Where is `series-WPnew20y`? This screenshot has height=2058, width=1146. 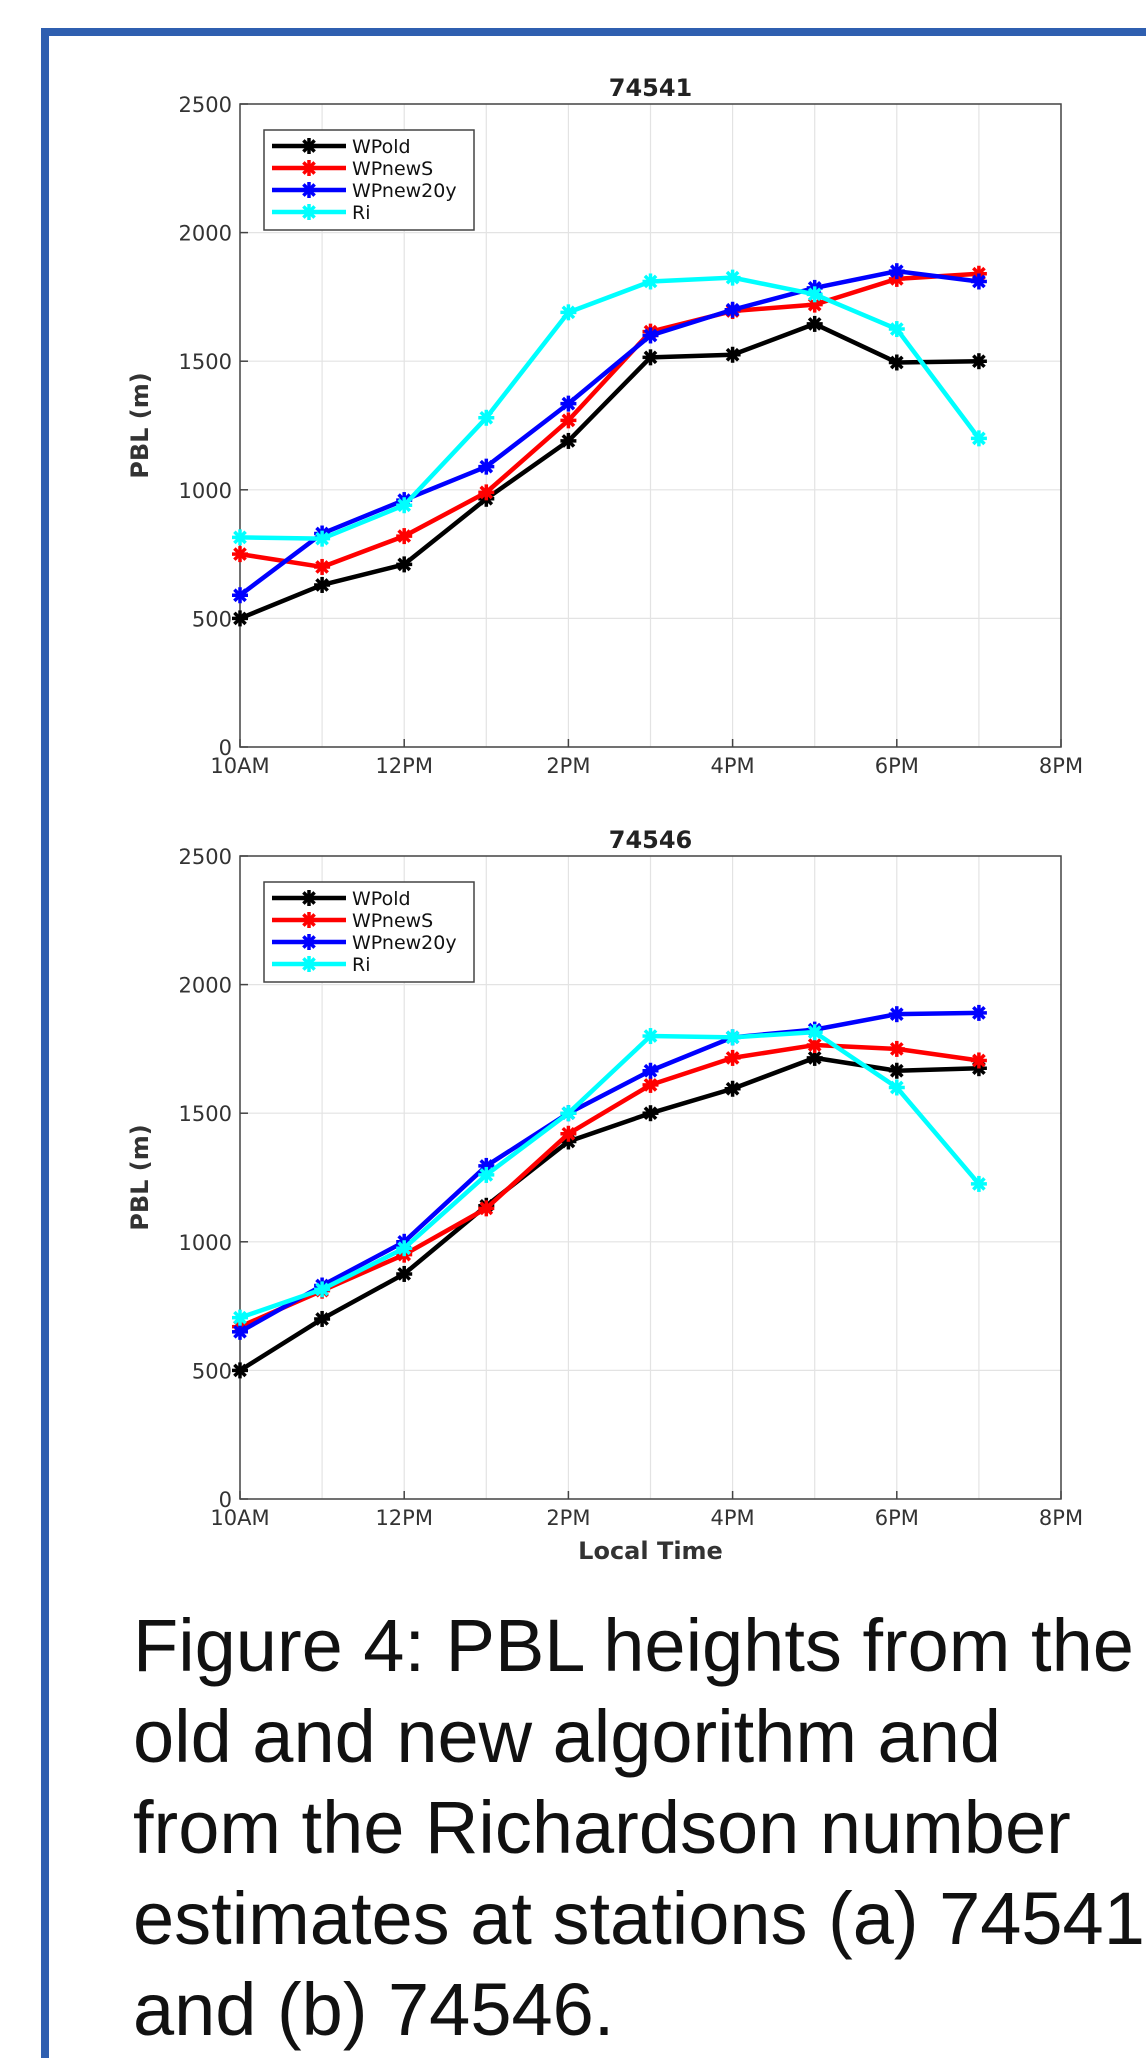
series-WPnew20y is located at coordinates (609, 433).